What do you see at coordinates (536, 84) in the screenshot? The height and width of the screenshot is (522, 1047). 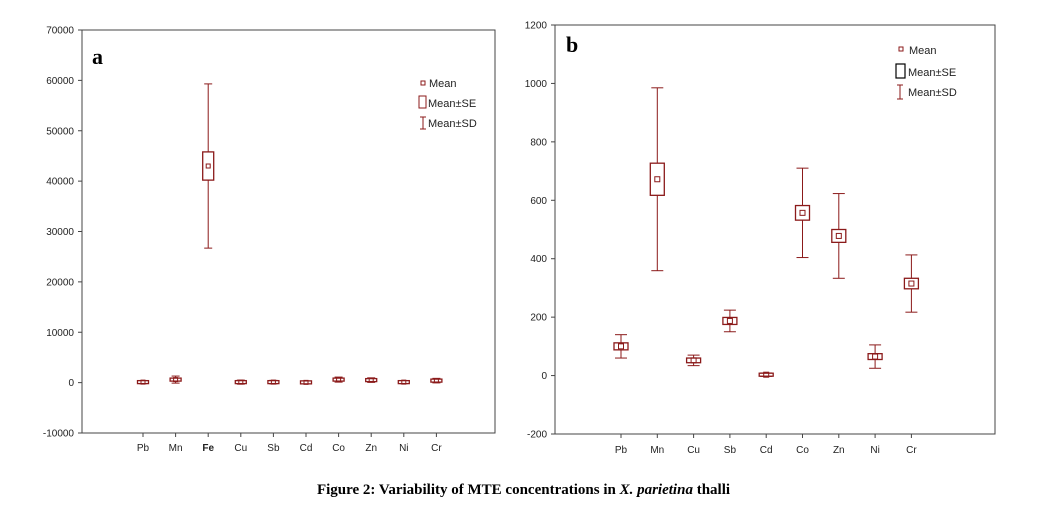 I see `ytick-label: 1000` at bounding box center [536, 84].